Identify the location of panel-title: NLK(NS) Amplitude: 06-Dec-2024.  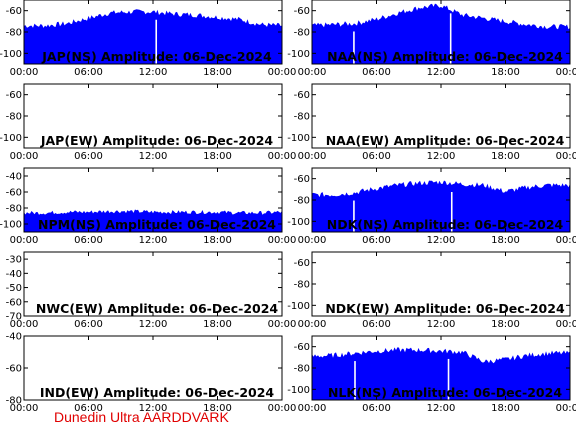
(445, 392).